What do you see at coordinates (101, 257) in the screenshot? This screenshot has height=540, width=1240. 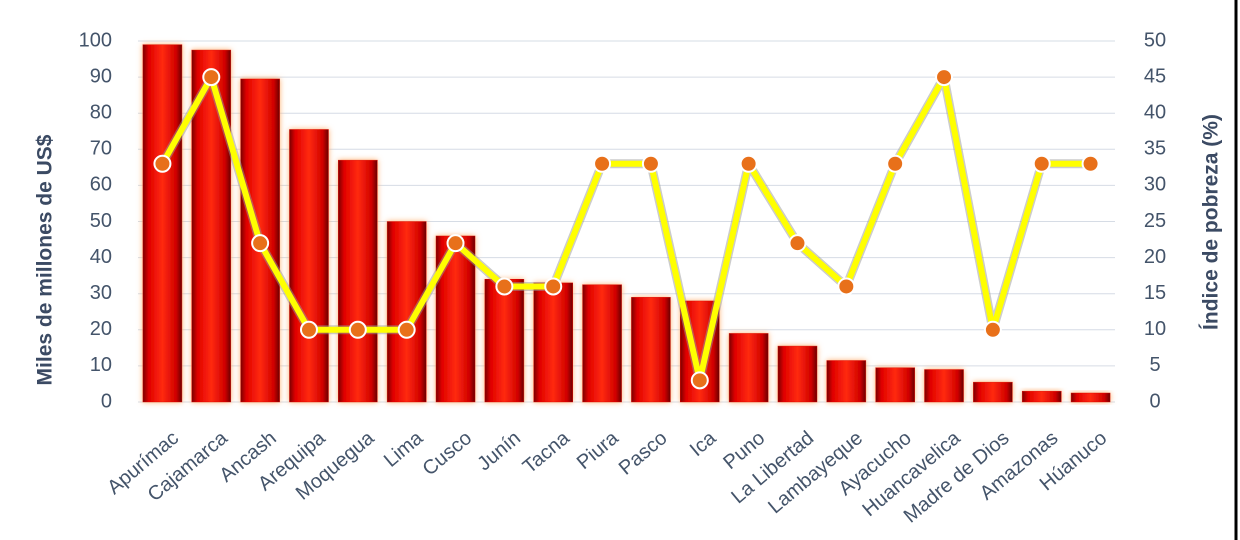 I see `y-tick-label: 40` at bounding box center [101, 257].